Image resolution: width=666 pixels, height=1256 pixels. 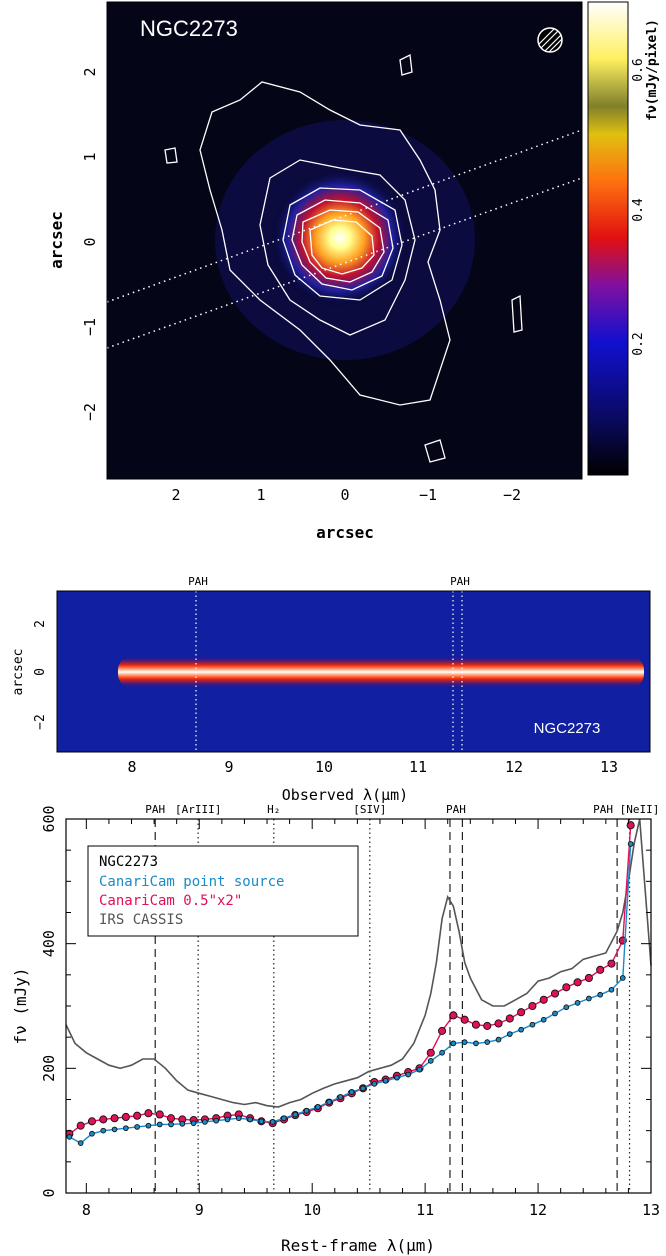 What do you see at coordinates (514, 767) in the screenshot?
I see `panel2-xtick: 12` at bounding box center [514, 767].